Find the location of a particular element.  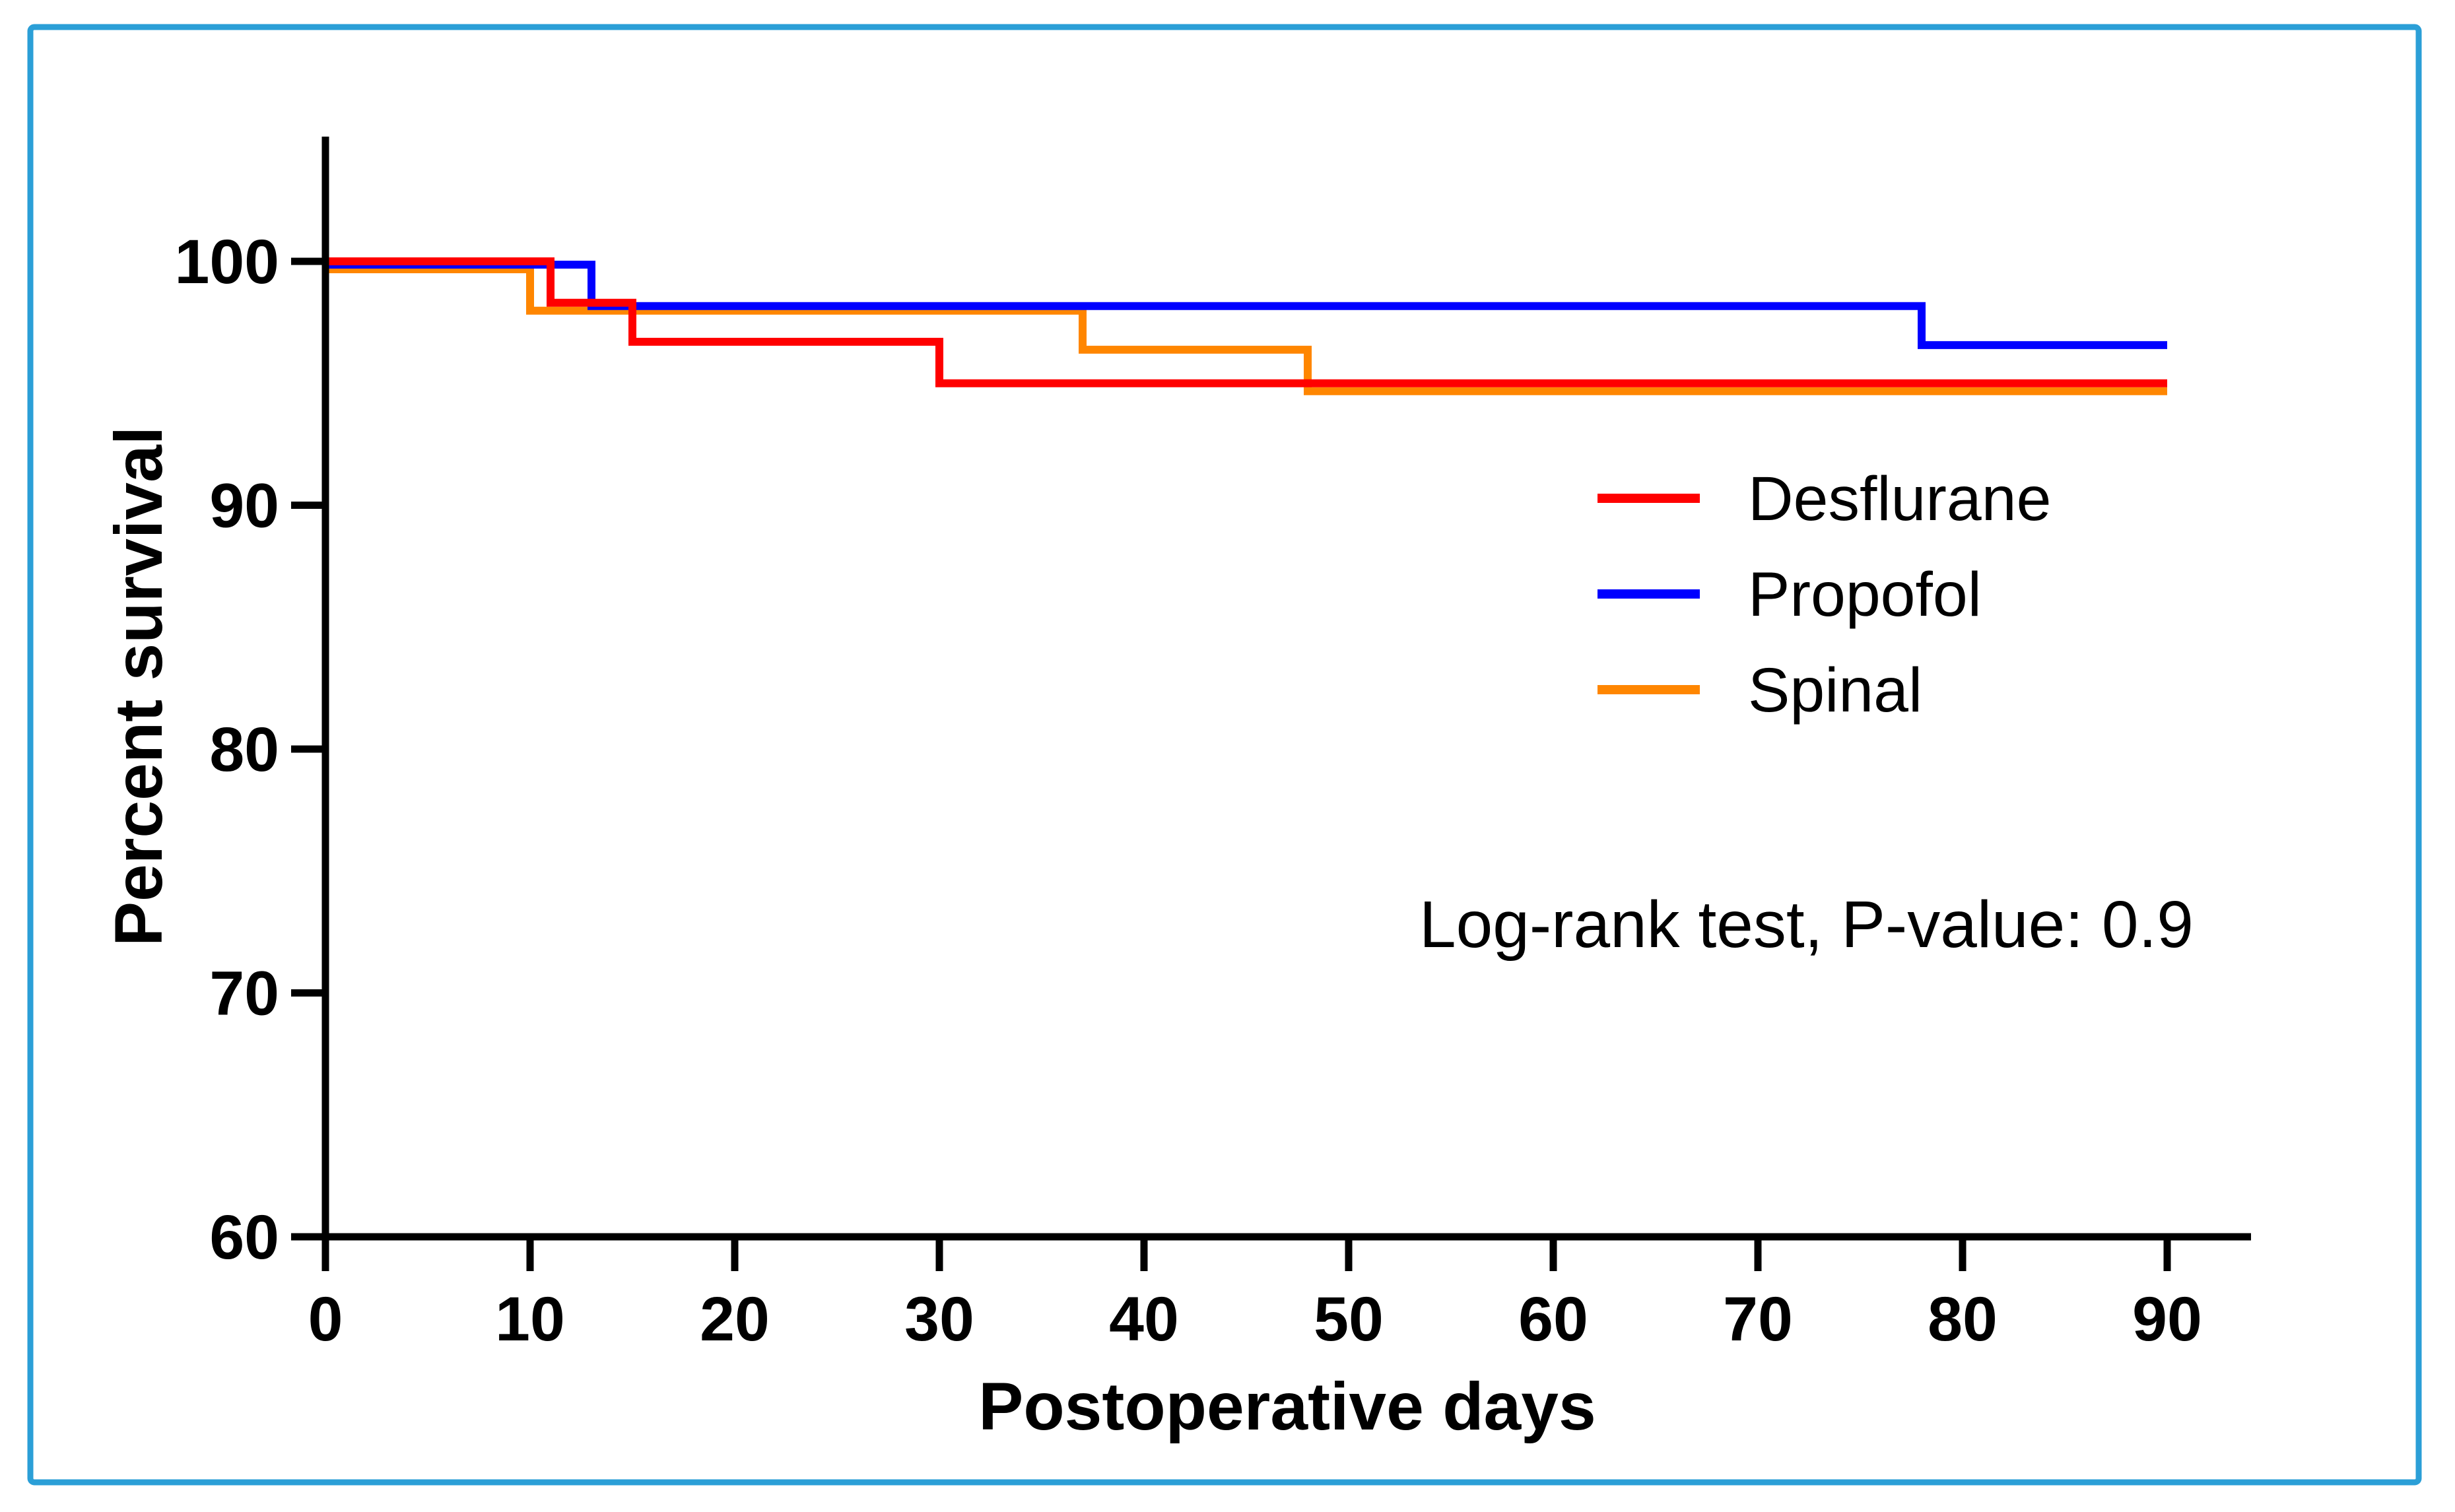

y-tick-label-90: 90 is located at coordinates (244, 506).